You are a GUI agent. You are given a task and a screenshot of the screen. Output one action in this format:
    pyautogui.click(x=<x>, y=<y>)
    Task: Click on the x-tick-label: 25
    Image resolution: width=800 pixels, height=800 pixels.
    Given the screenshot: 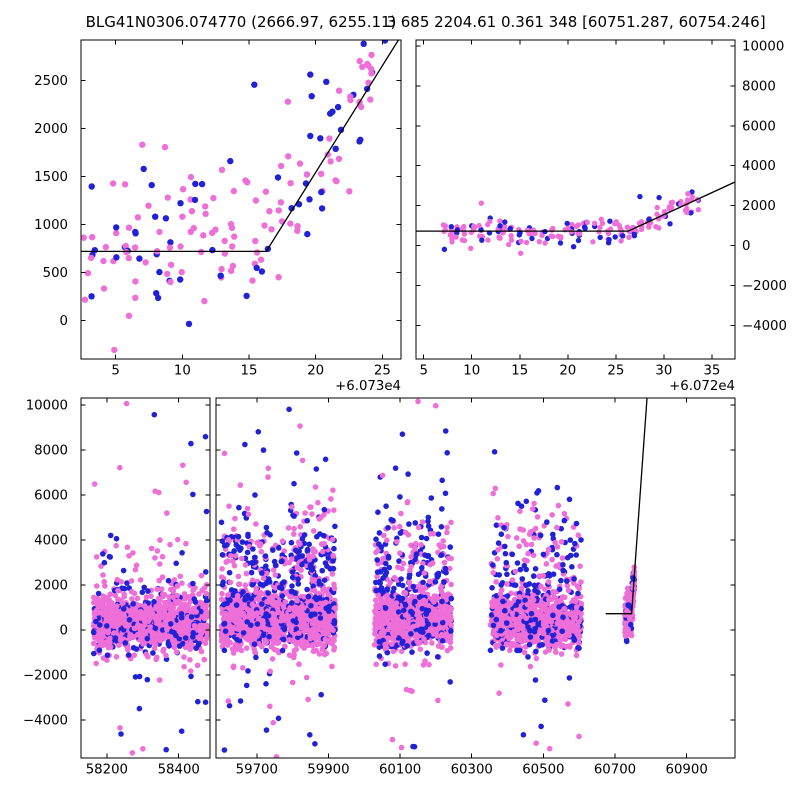 What is the action you would take?
    pyautogui.click(x=615, y=371)
    